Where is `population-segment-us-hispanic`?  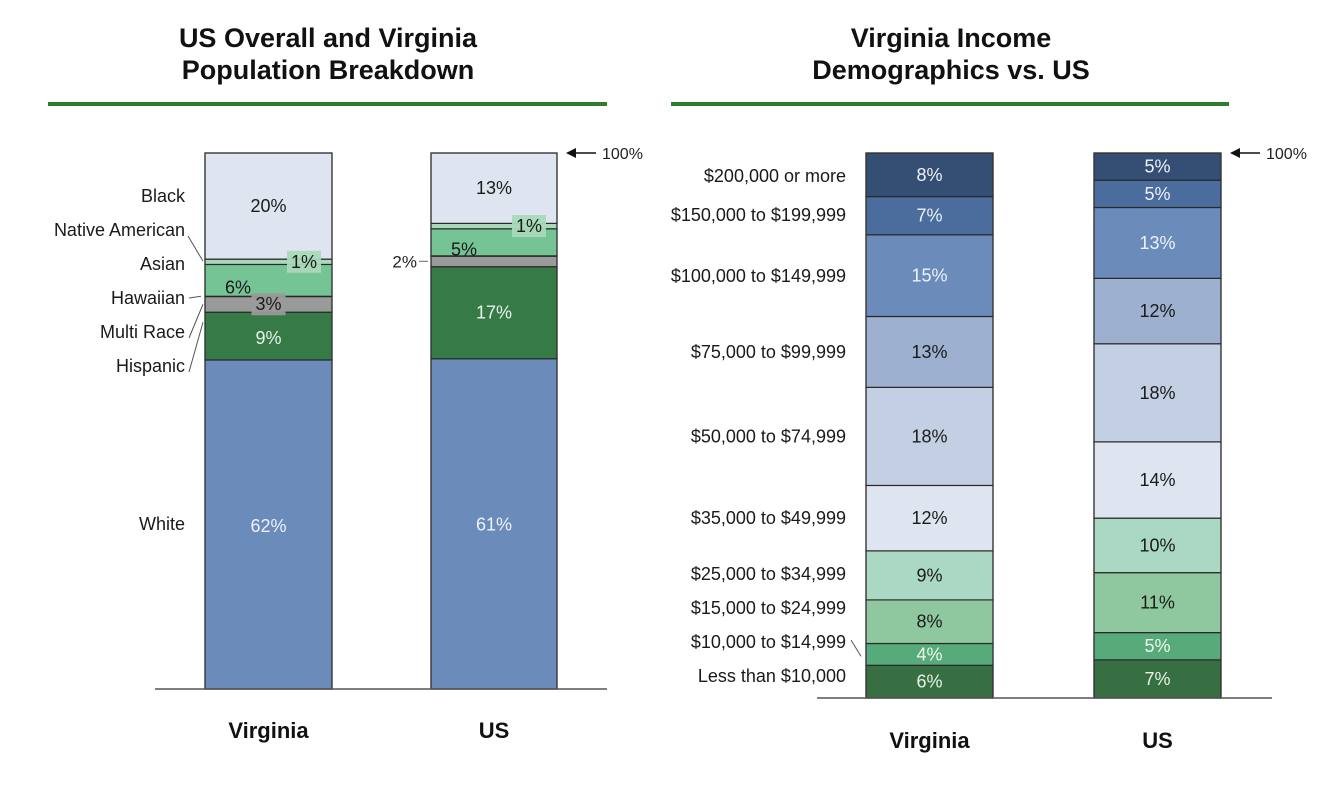
population-segment-us-hispanic is located at coordinates (494, 313).